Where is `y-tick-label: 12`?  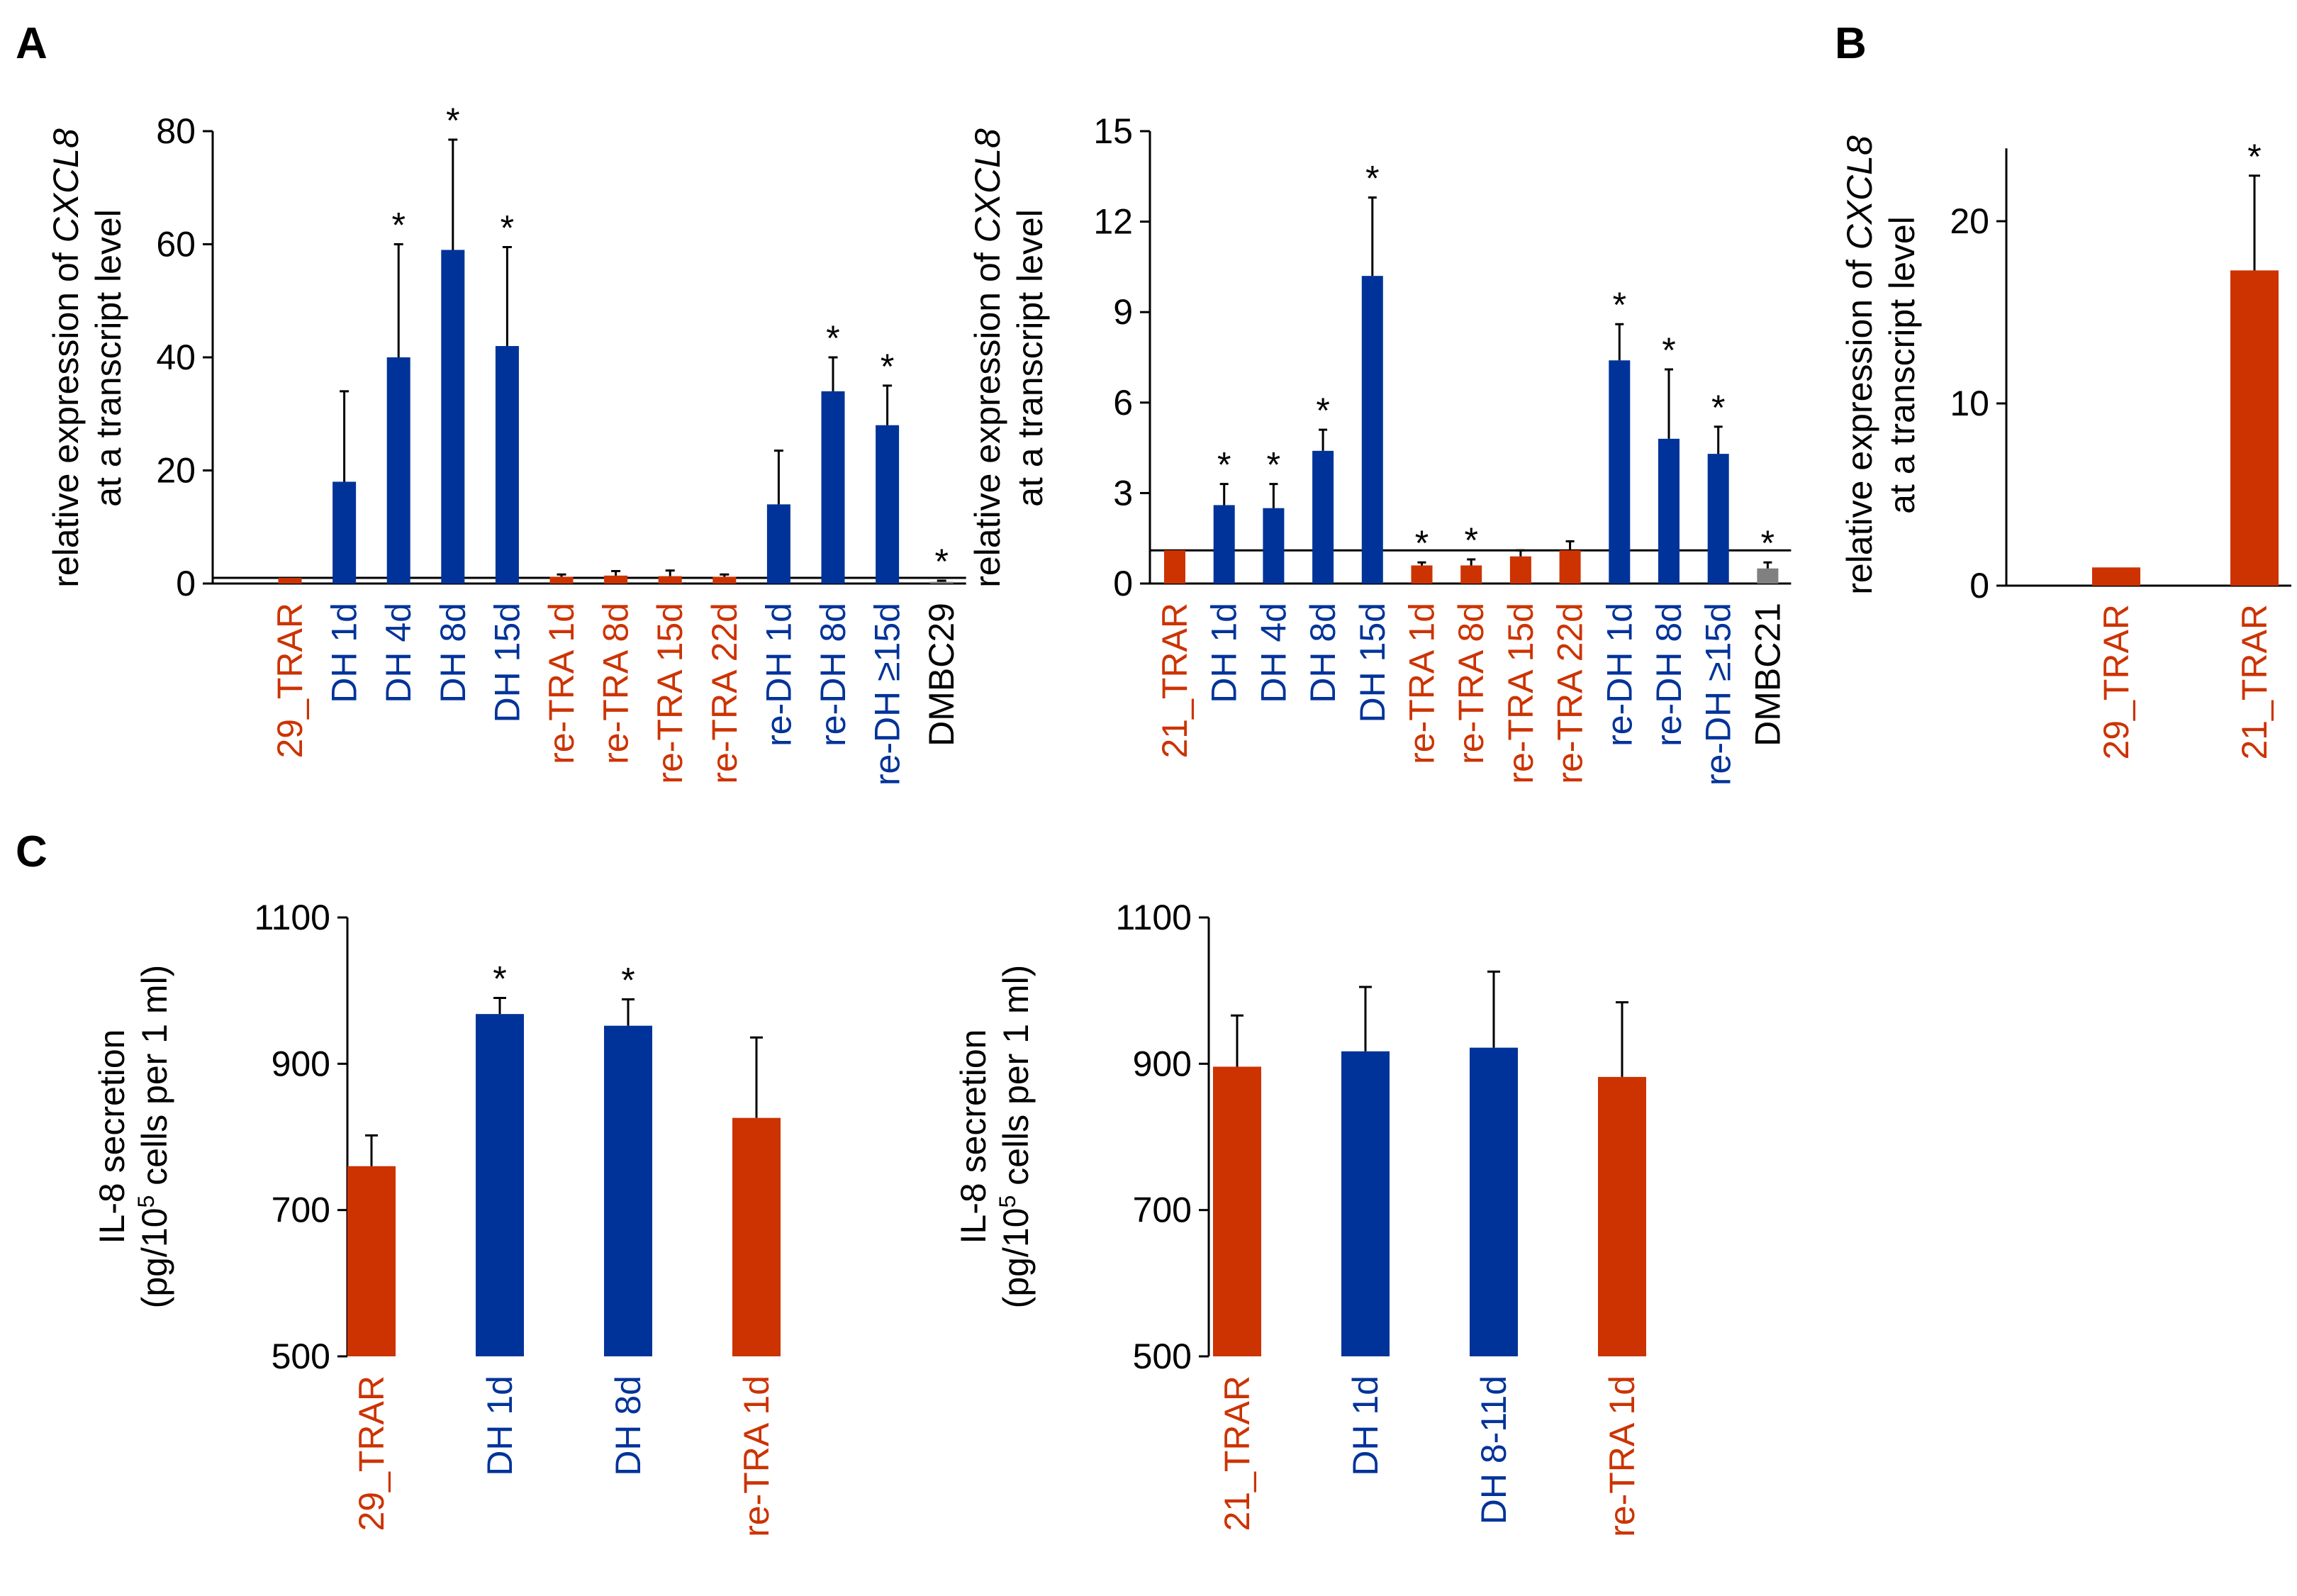
y-tick-label: 12 is located at coordinates (1113, 222).